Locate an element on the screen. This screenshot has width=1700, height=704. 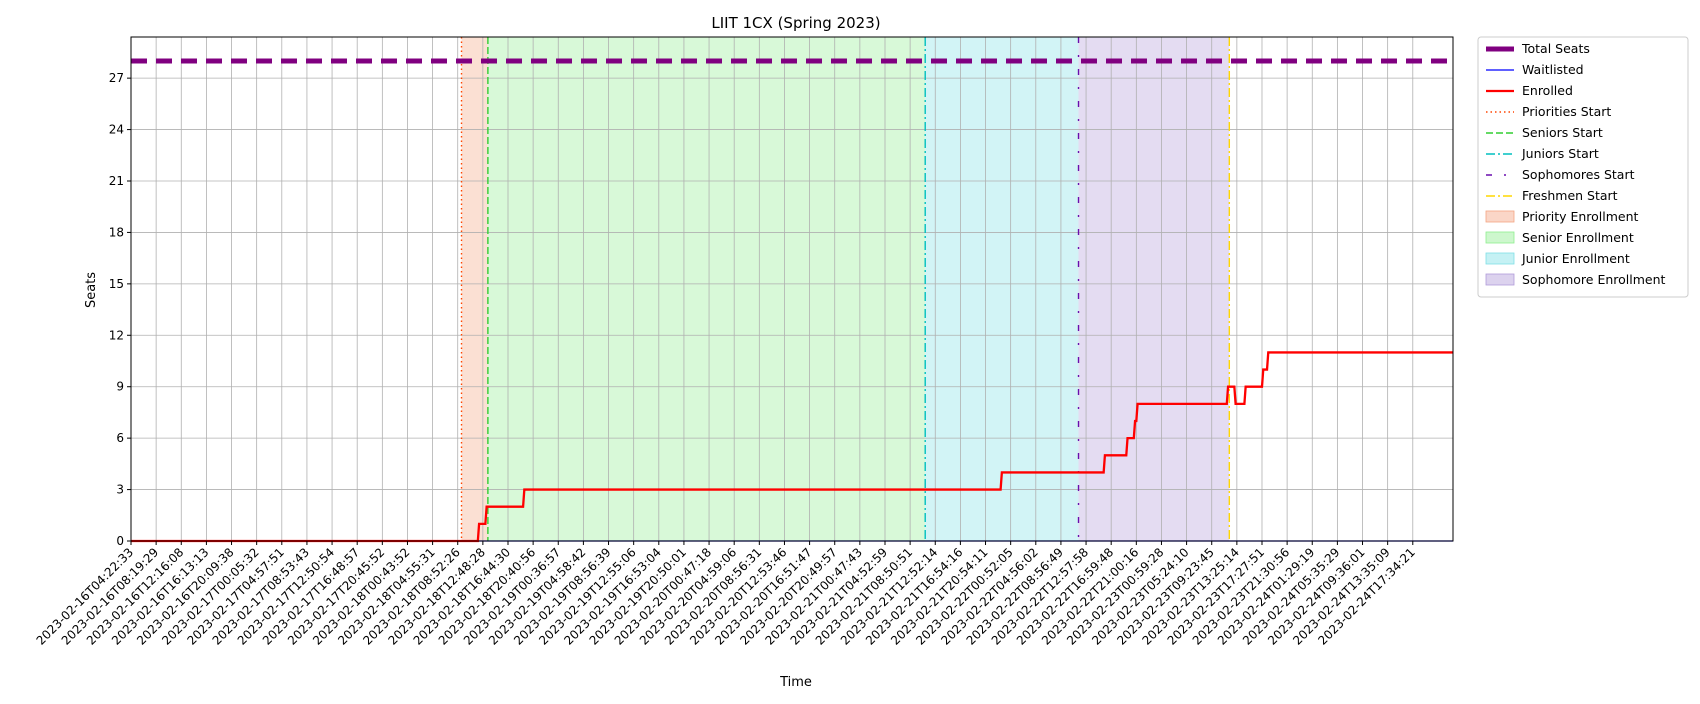
y-tick-label: 12 is located at coordinates (116, 335).